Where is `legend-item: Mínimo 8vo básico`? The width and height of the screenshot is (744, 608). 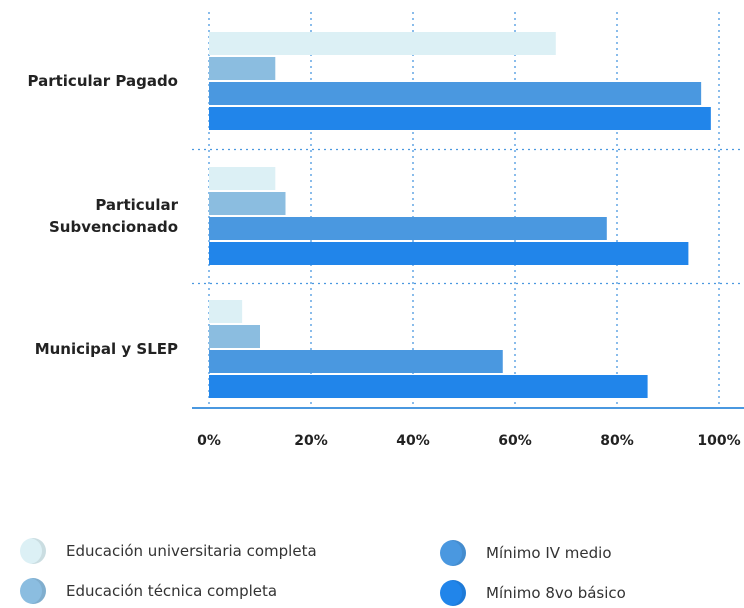 legend-item: Mínimo 8vo básico is located at coordinates (533, 593).